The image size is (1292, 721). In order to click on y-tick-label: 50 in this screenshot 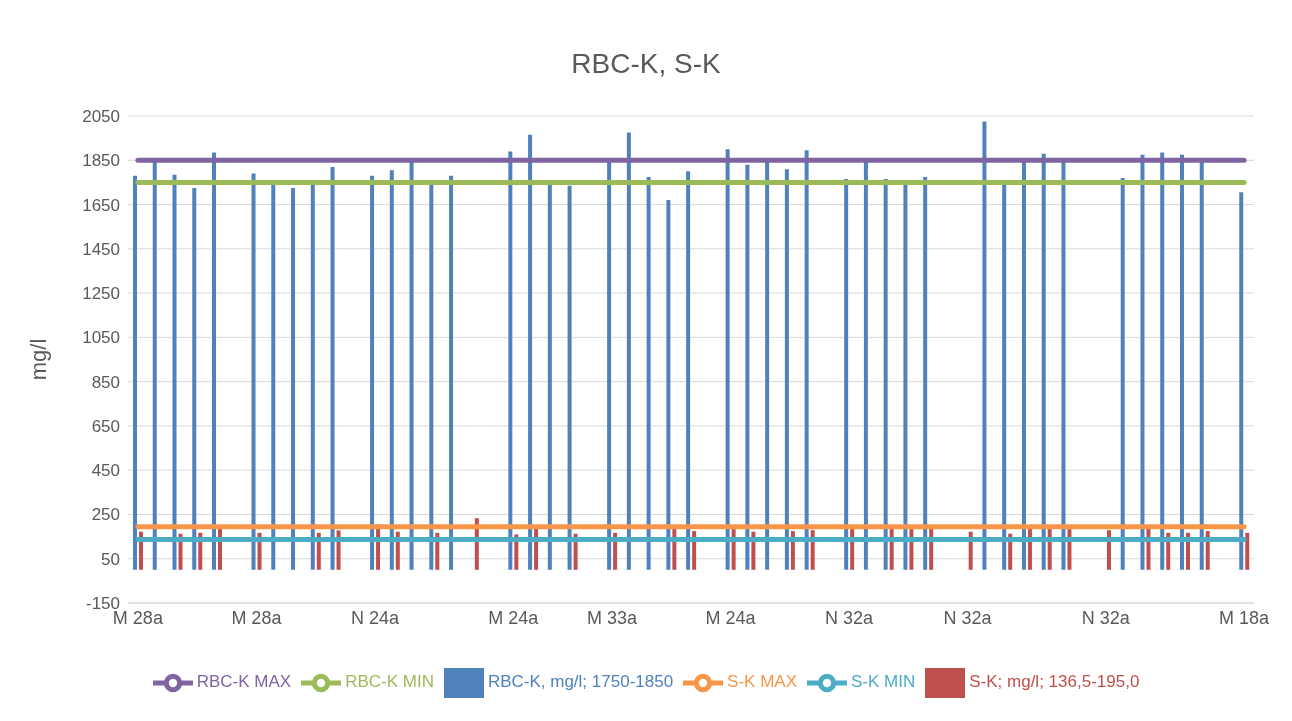, I will do `click(110, 559)`.